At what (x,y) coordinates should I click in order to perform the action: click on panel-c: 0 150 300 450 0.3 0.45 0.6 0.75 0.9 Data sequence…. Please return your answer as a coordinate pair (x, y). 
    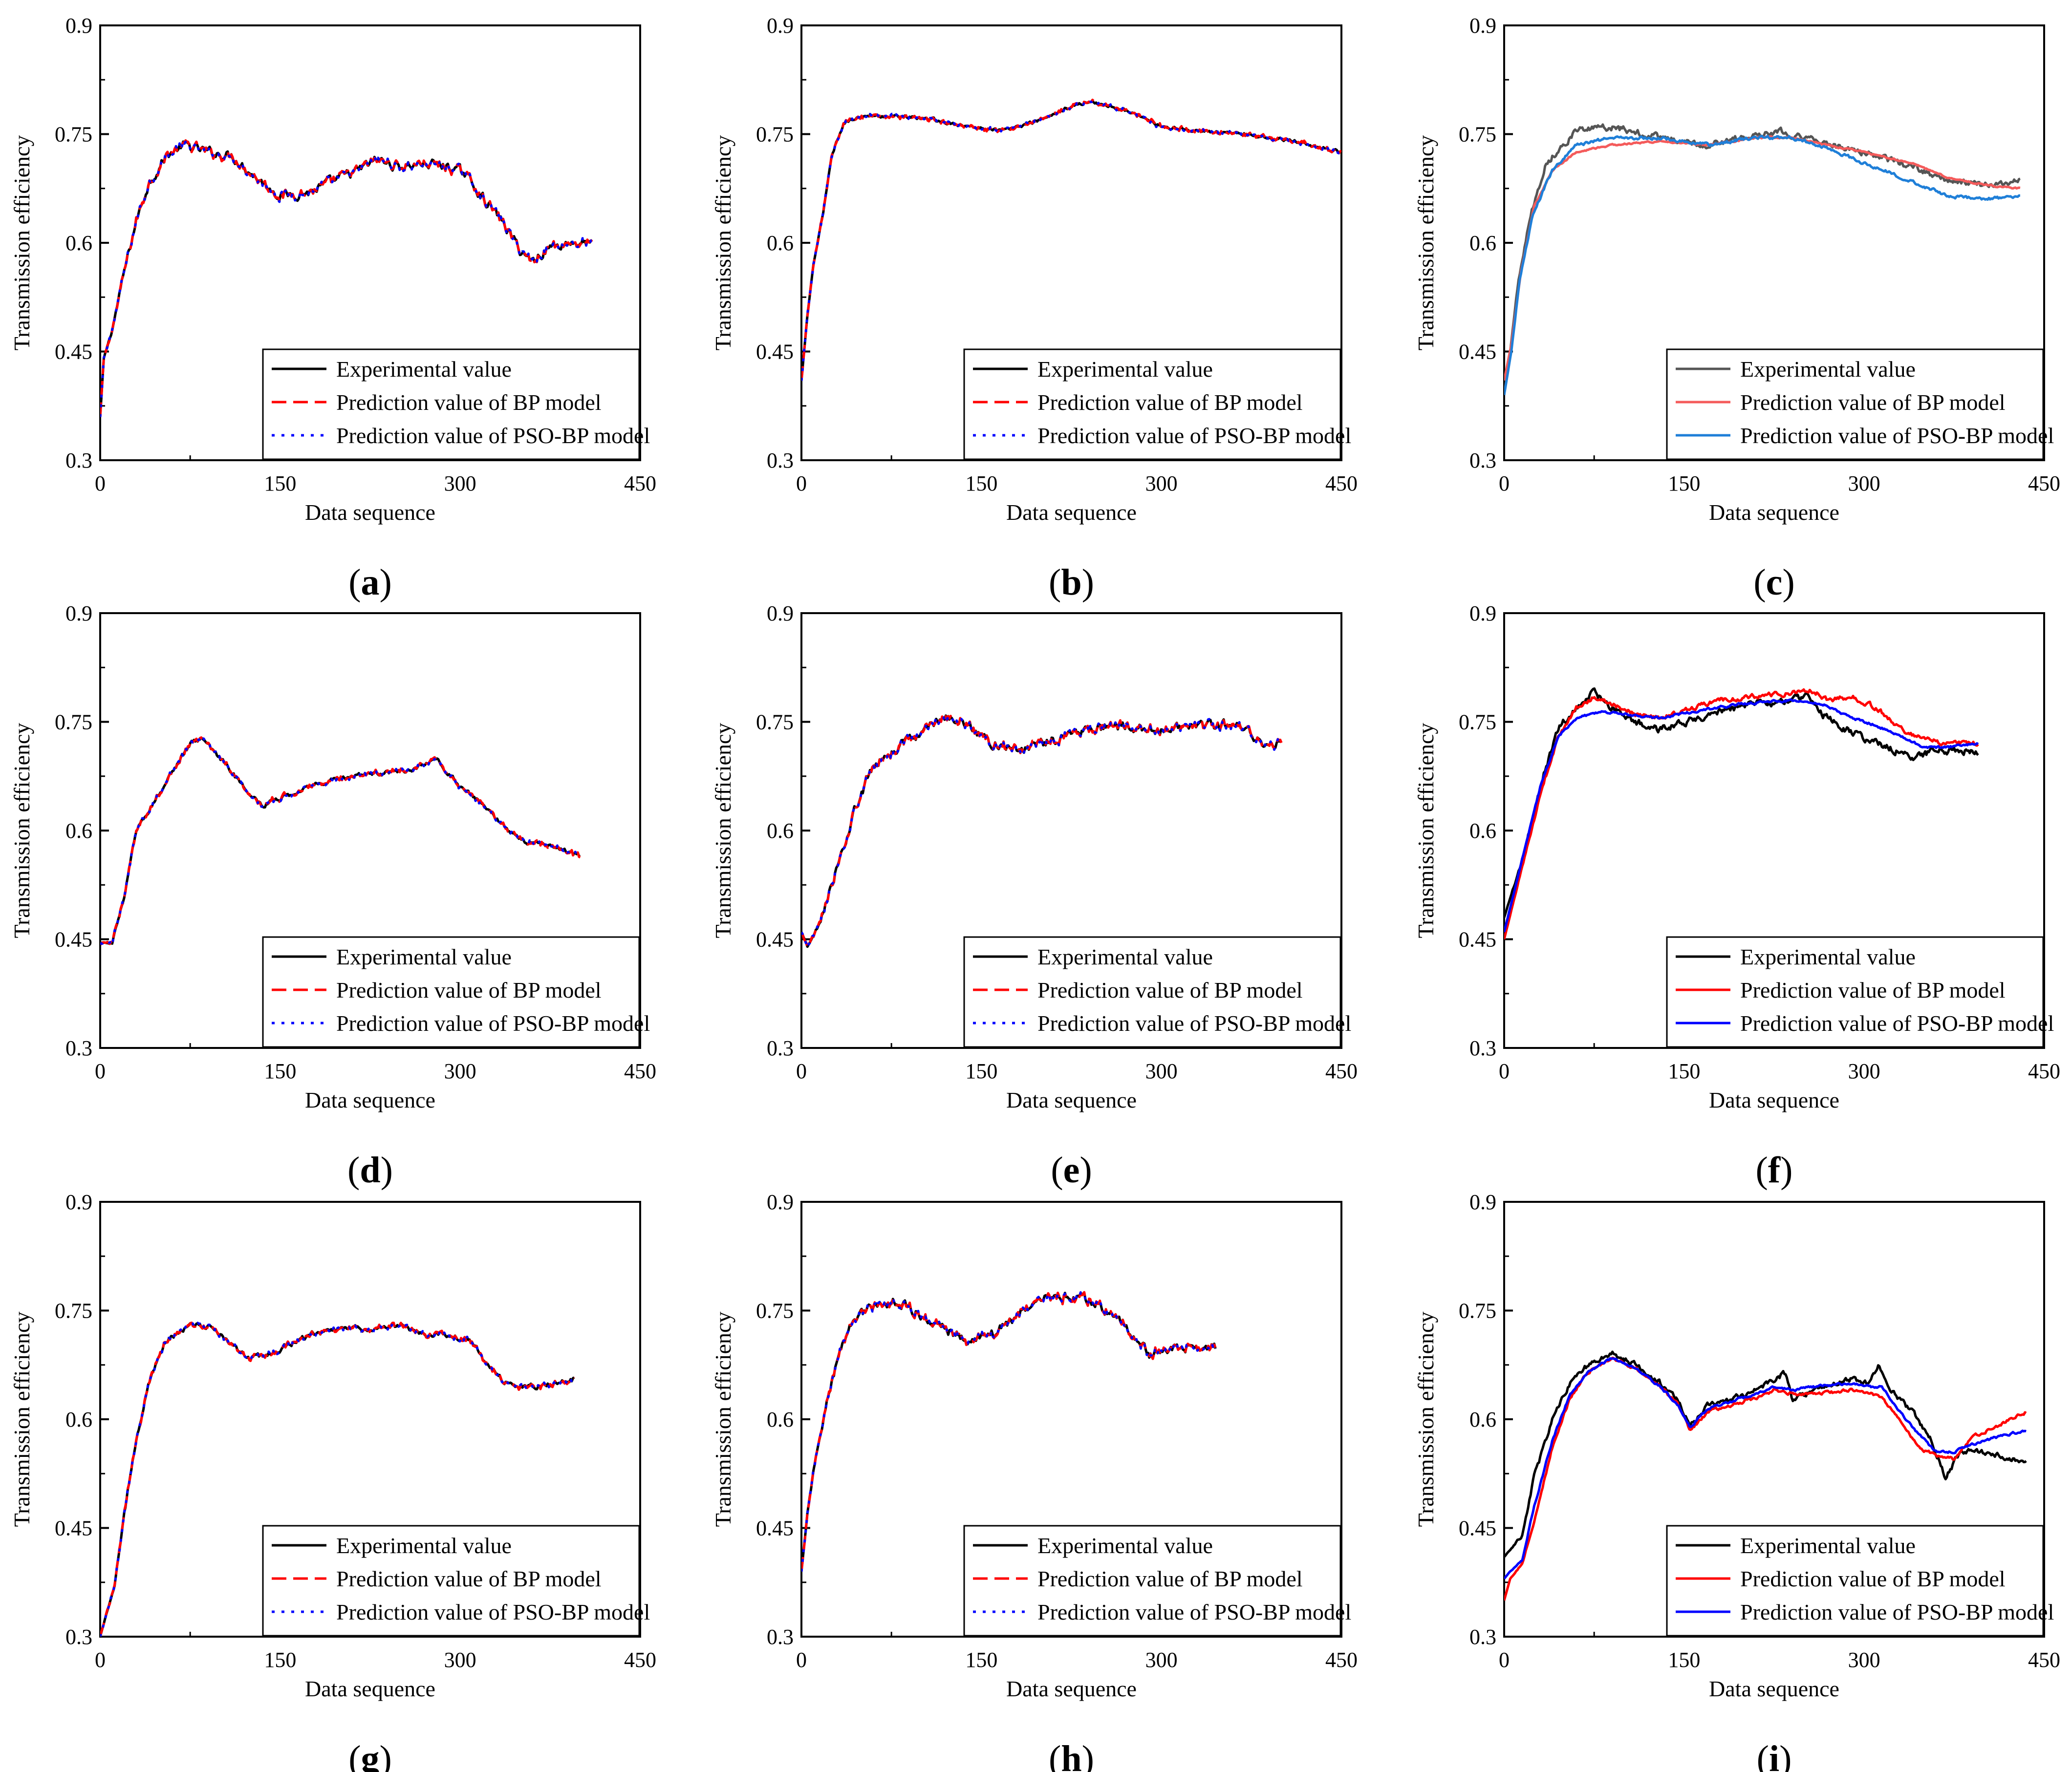
    Looking at the image, I should click on (1736, 308).